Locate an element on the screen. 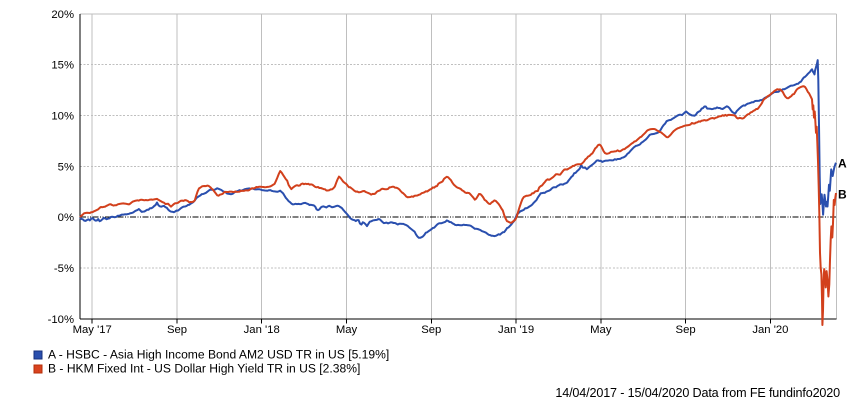 The height and width of the screenshot is (405, 850). svg-text: 20% is located at coordinates (62, 15).